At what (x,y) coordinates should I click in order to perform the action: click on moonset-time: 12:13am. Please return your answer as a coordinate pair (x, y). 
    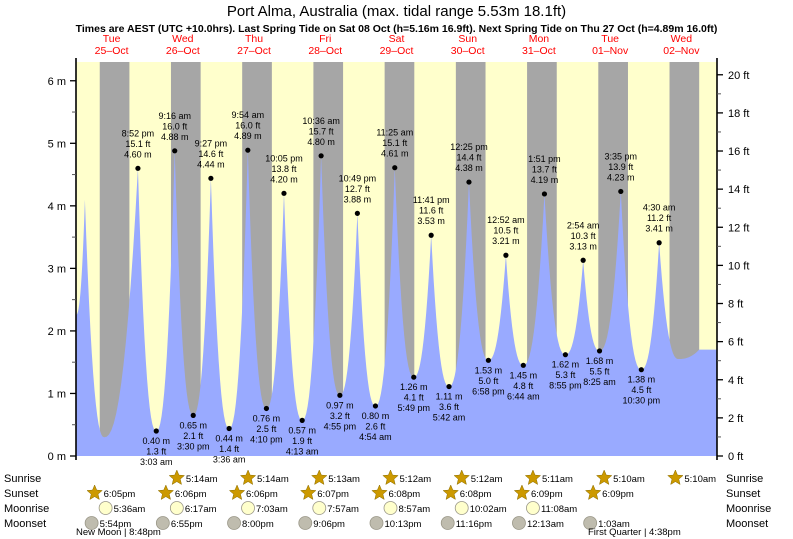
    Looking at the image, I should click on (545, 524).